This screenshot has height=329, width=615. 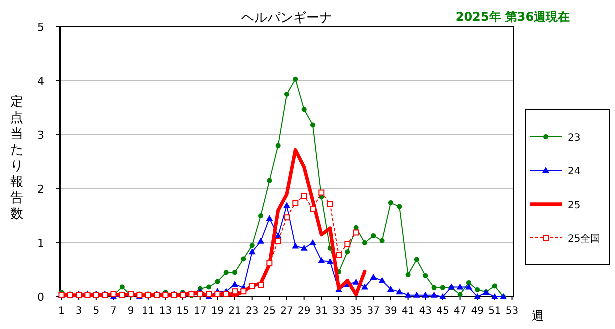 I want to click on x-tick-label: 41, so click(x=408, y=311).